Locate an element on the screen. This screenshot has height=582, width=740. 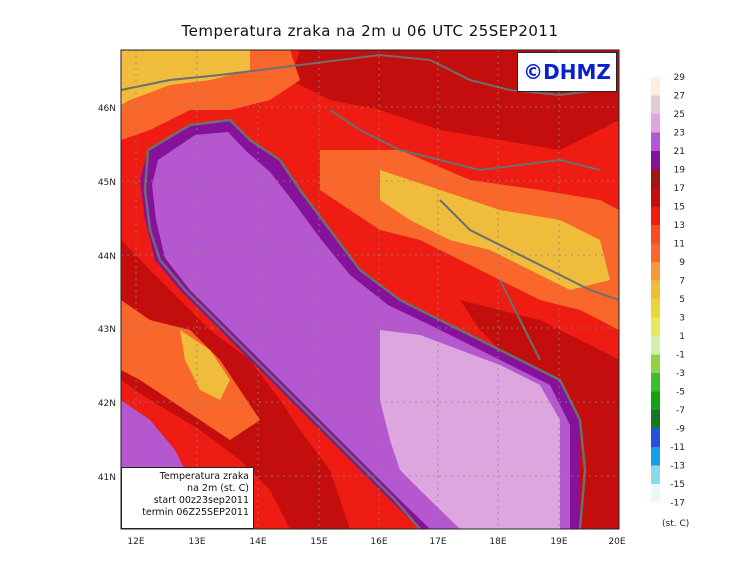
legend-label: -9 is located at coordinates (680, 430).